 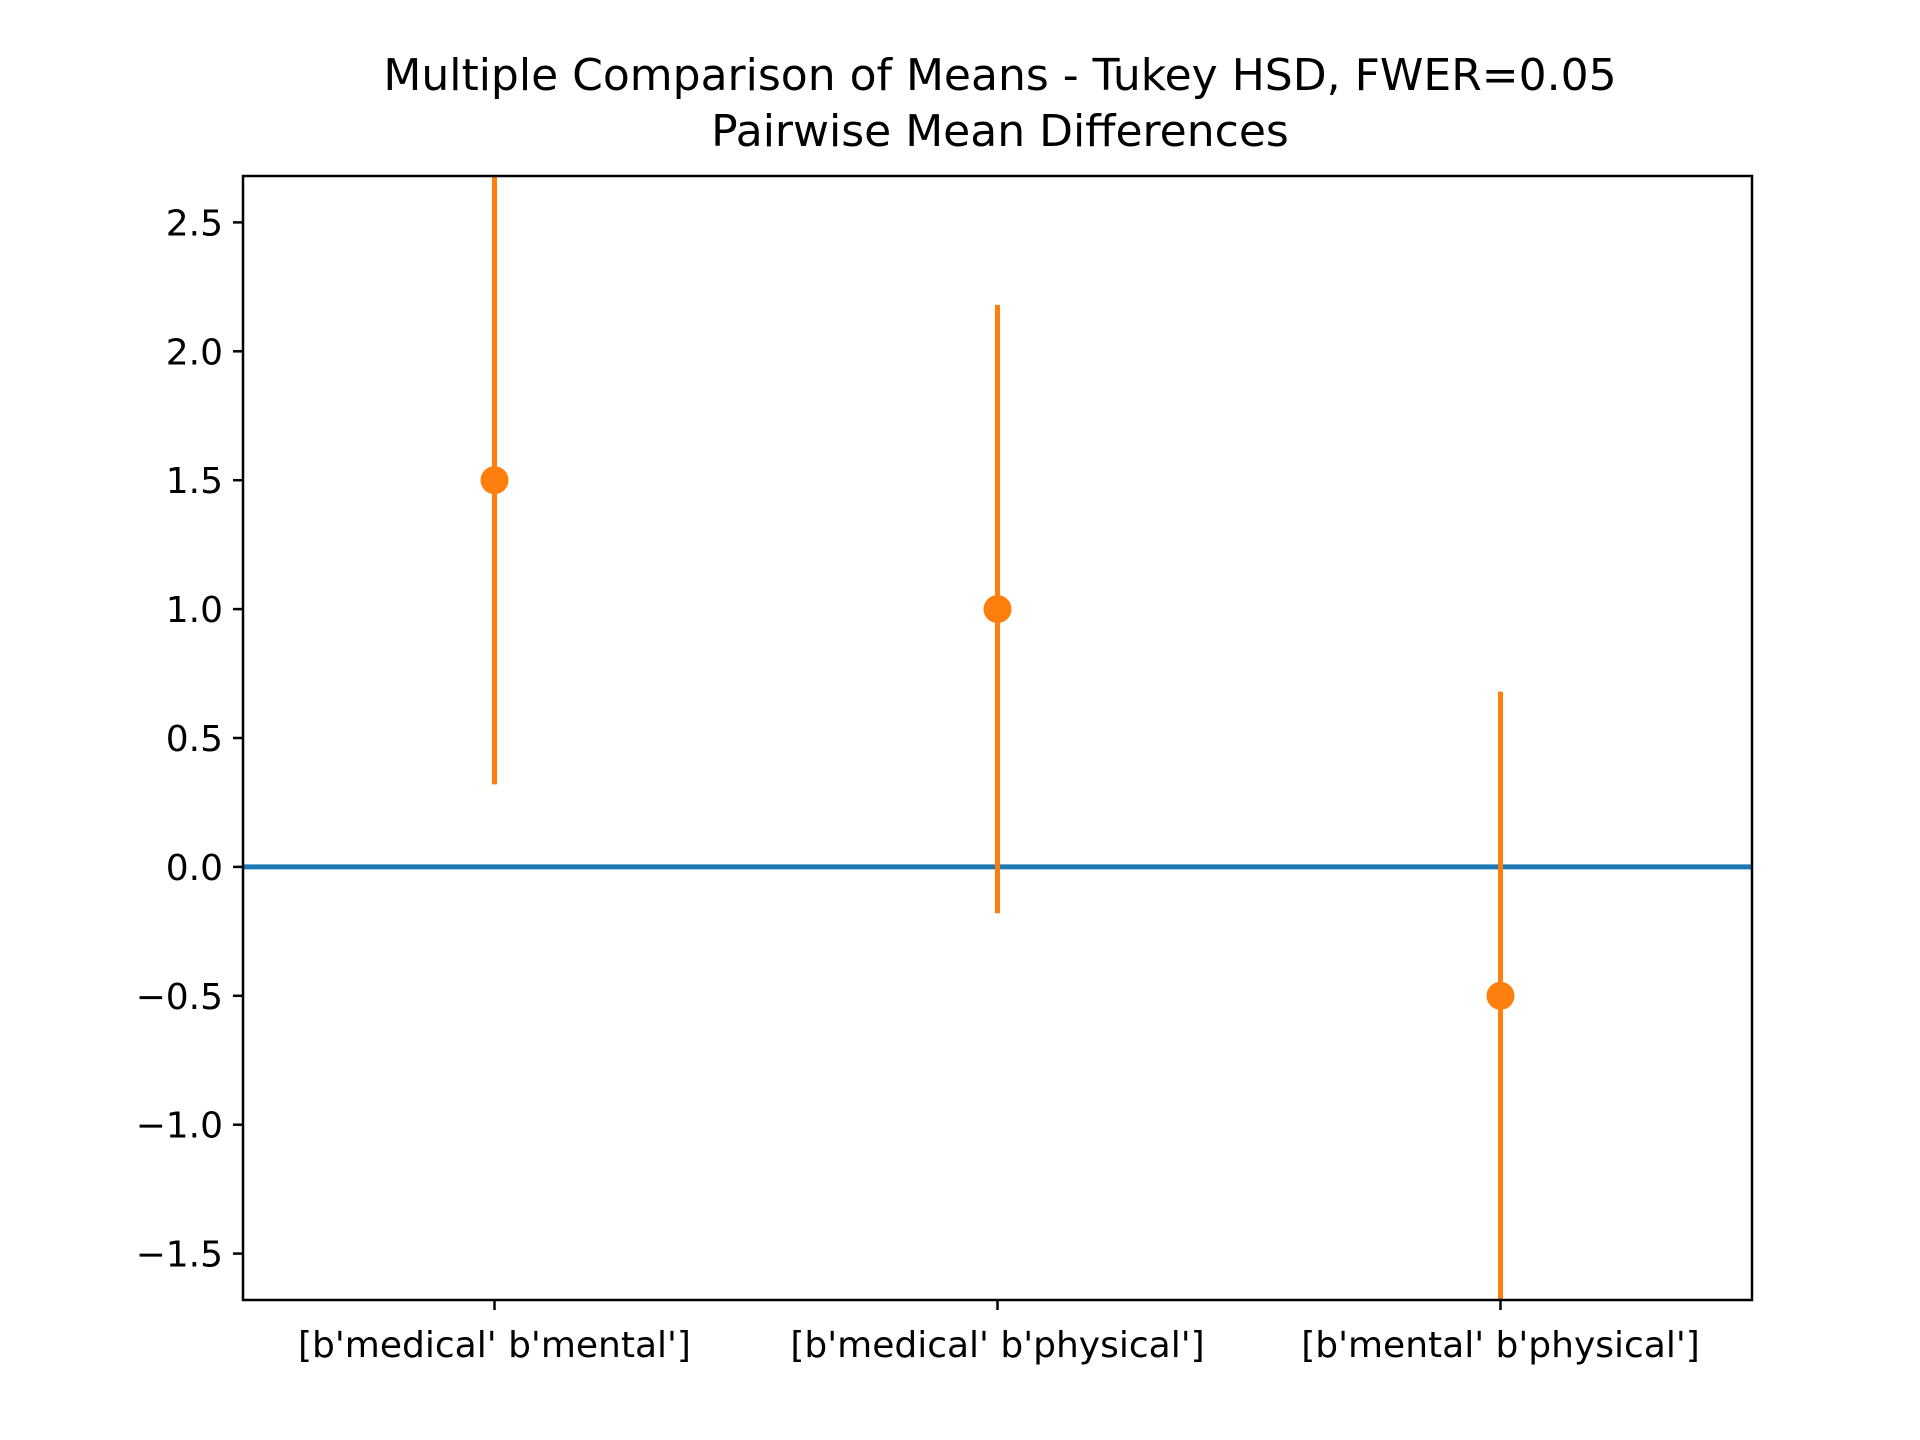 I want to click on chart-subtitle: Pairwise Mean Differences, so click(x=1000, y=131).